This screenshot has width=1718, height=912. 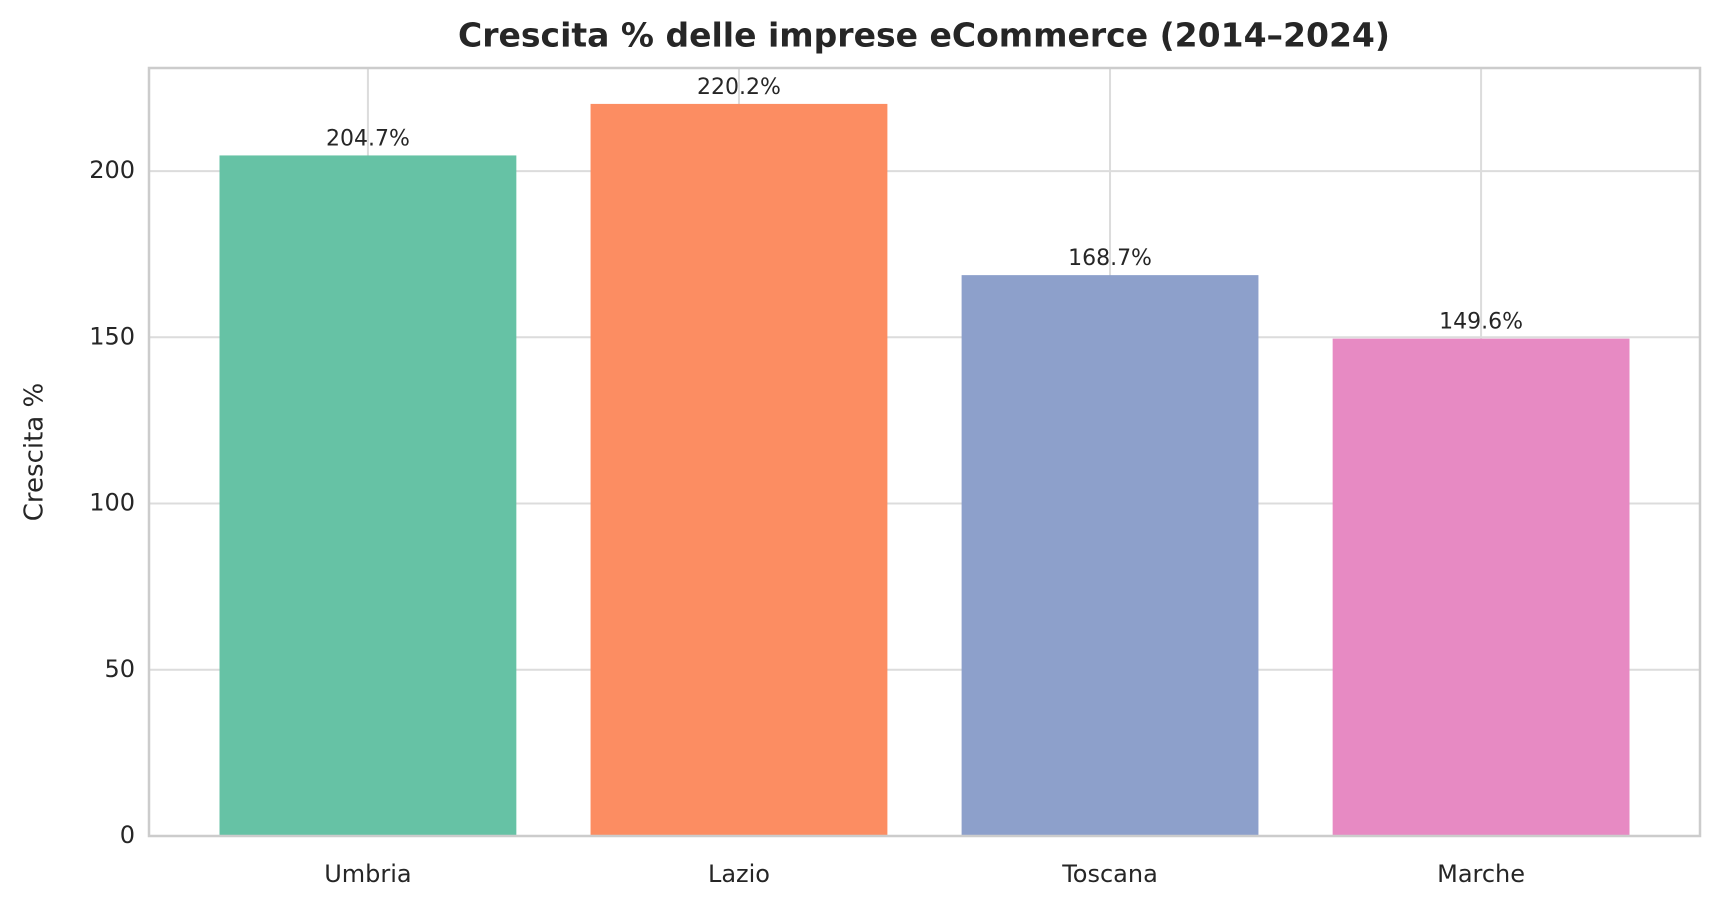 What do you see at coordinates (1481, 322) in the screenshot?
I see `value-label: 149.6%` at bounding box center [1481, 322].